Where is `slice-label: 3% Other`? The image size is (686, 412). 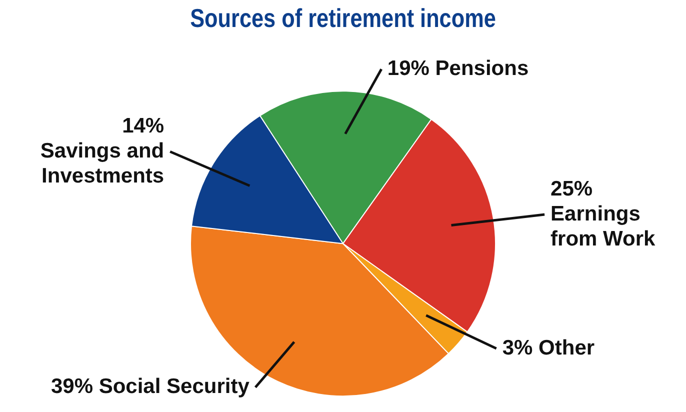 slice-label: 3% Other is located at coordinates (548, 348).